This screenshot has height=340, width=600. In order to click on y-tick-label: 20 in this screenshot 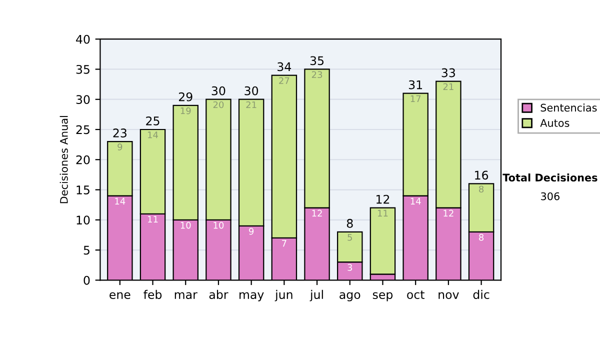, I will do `click(83, 159)`.